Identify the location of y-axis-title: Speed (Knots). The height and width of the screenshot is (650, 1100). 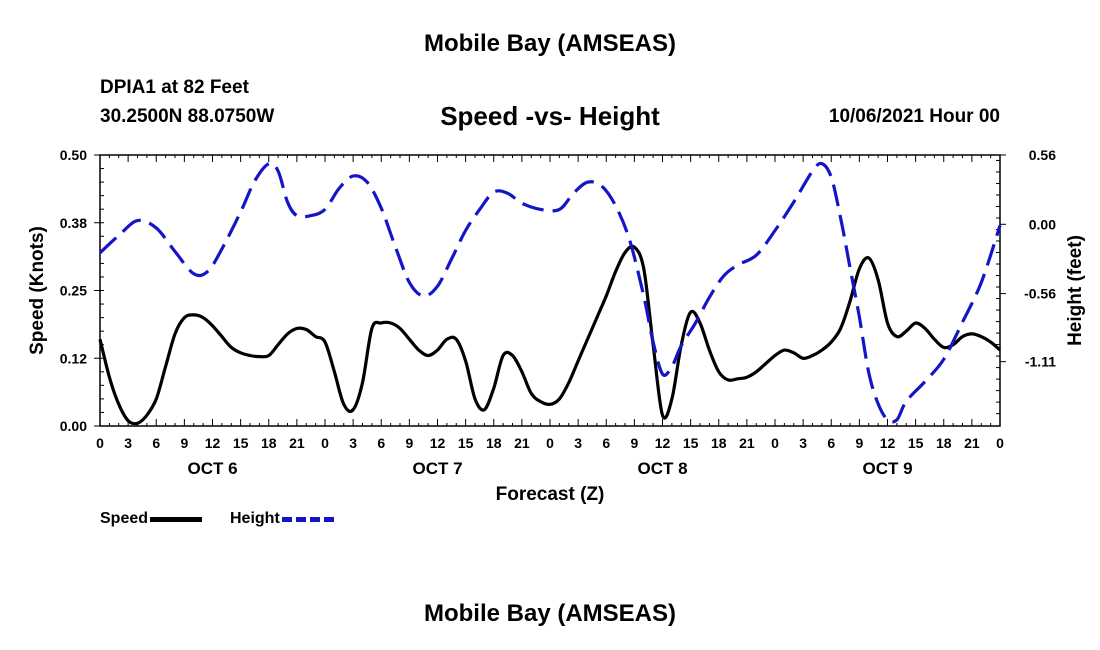
(37, 290).